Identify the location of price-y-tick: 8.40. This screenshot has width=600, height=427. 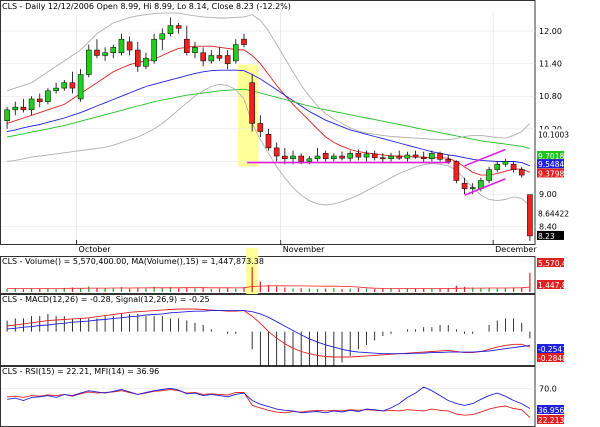
(548, 227).